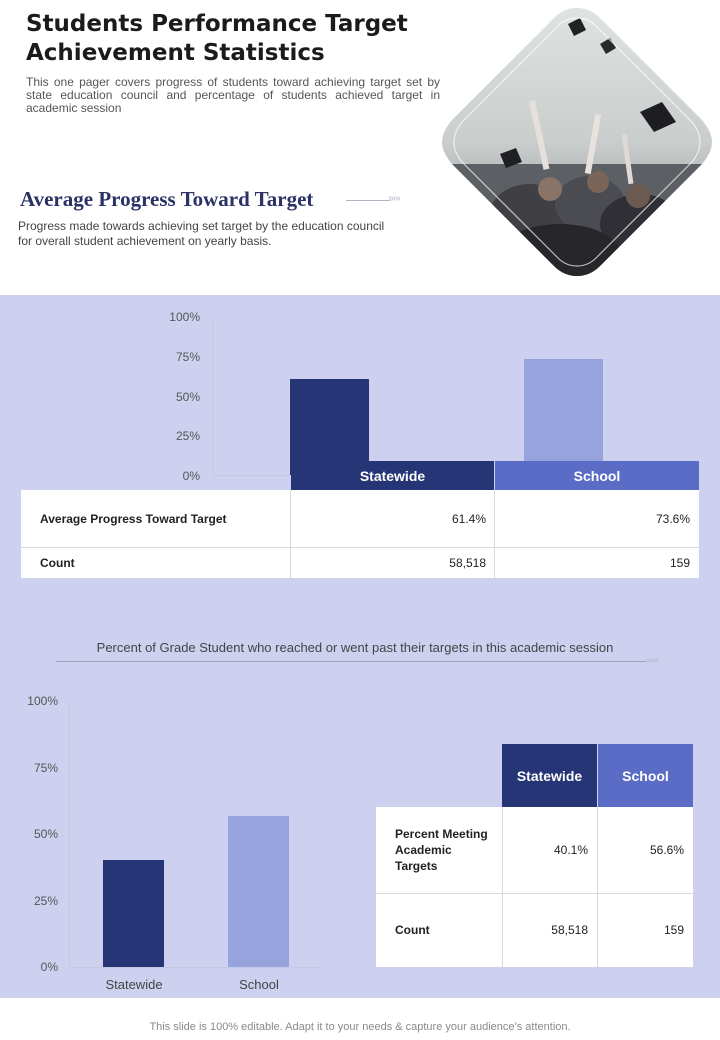  Describe the element at coordinates (134, 984) in the screenshot. I see `x-tick-label: Statewide` at that location.